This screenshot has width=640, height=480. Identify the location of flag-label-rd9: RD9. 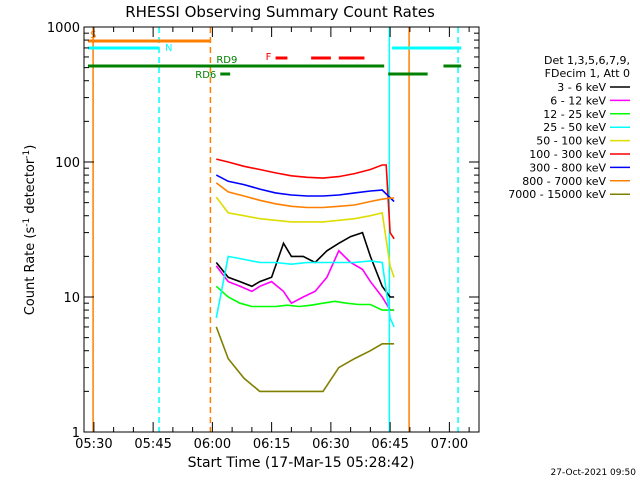
(226, 60).